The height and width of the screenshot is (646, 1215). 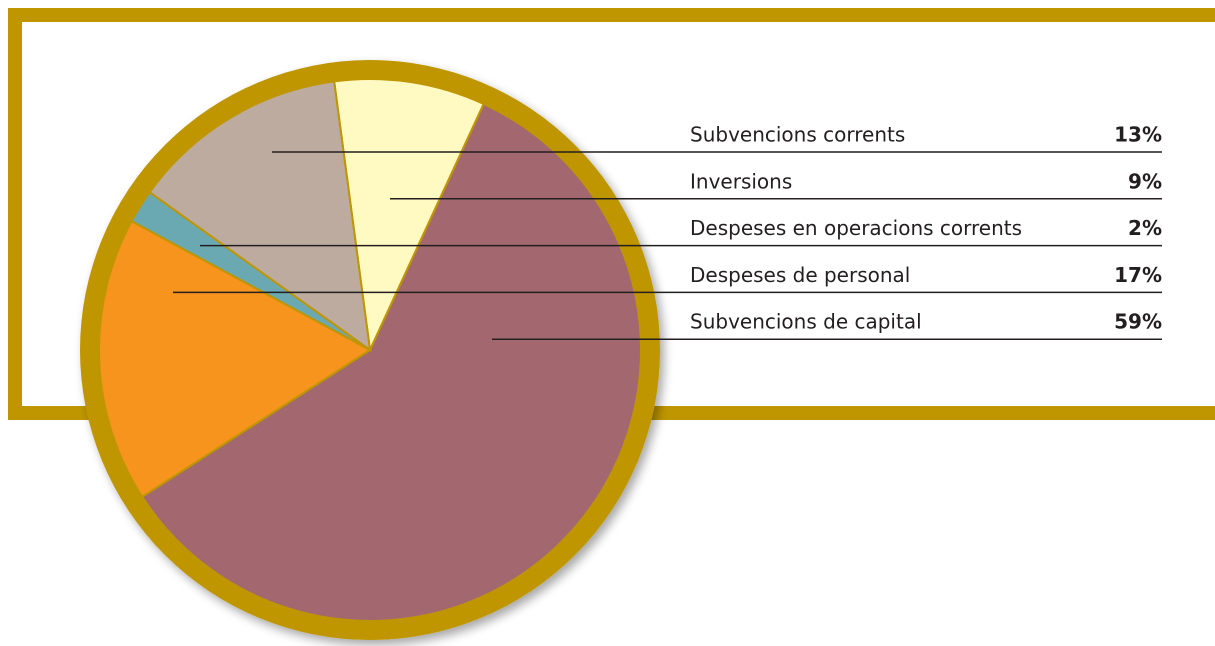 What do you see at coordinates (800, 275) in the screenshot?
I see `legend-label: Despeses de personal` at bounding box center [800, 275].